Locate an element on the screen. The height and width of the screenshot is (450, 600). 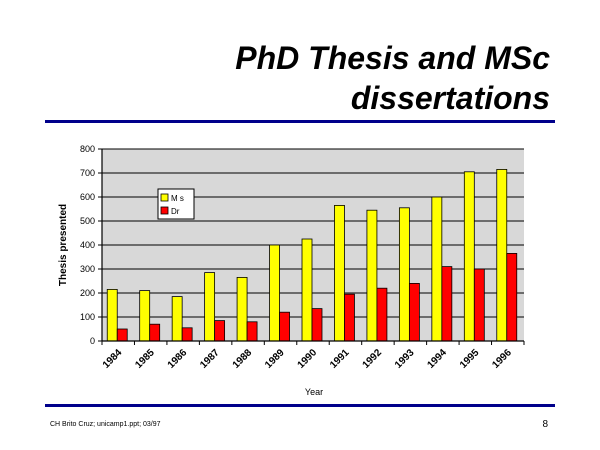
x-tick-label: 1990 is located at coordinates (308, 359).